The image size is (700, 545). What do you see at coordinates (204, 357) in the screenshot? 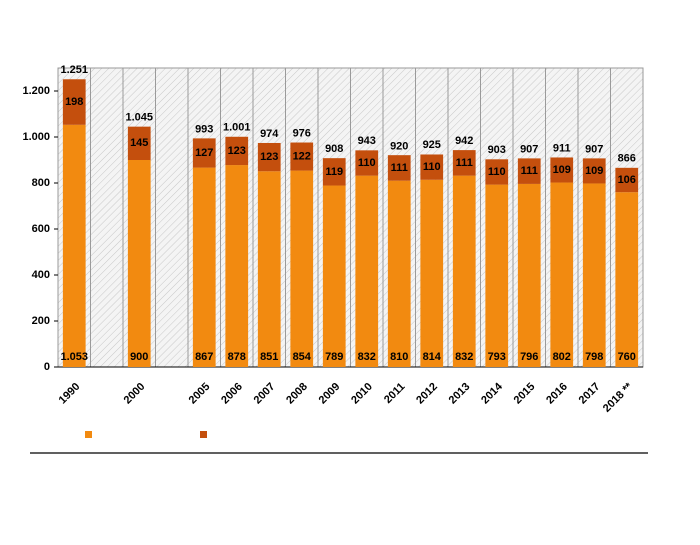
I see `value-label: 867` at bounding box center [204, 357].